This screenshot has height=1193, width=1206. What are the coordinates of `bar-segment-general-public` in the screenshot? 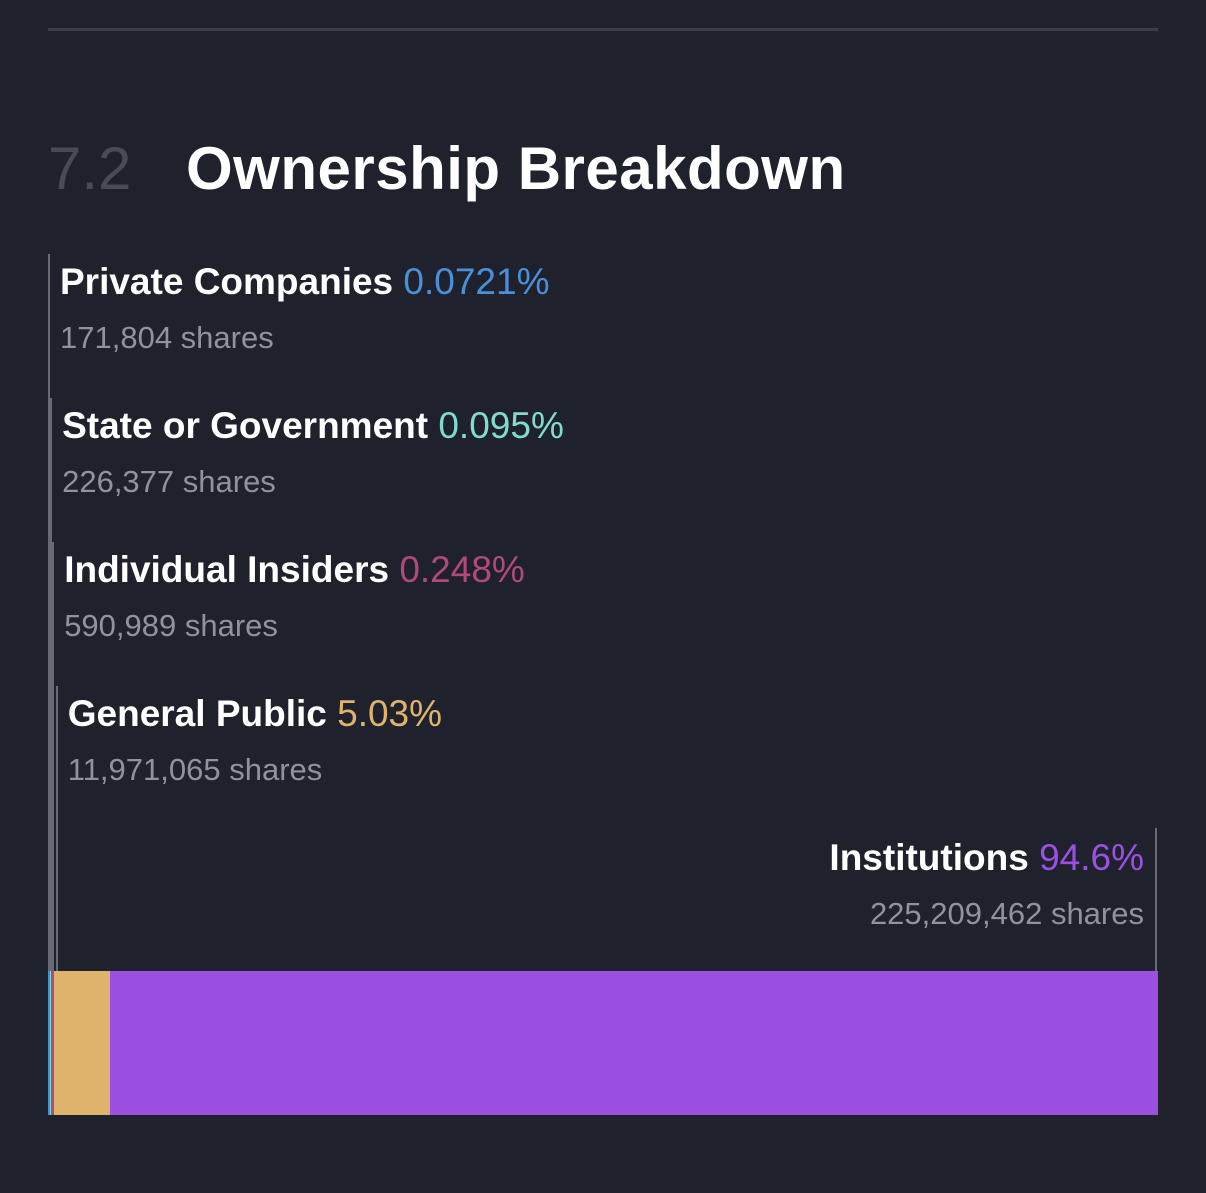 It's located at (81, 1043).